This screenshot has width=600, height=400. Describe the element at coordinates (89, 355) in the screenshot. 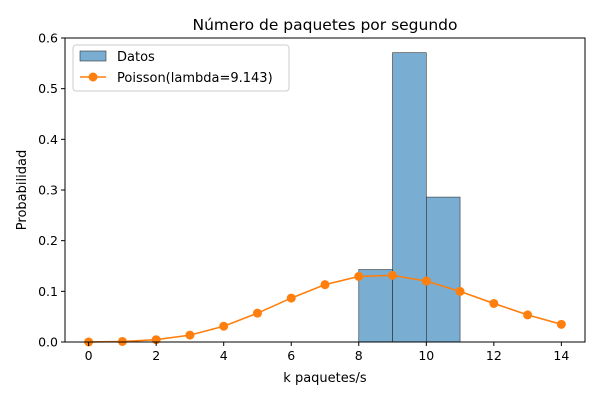

I see `x-tick-label-0: 0` at that location.